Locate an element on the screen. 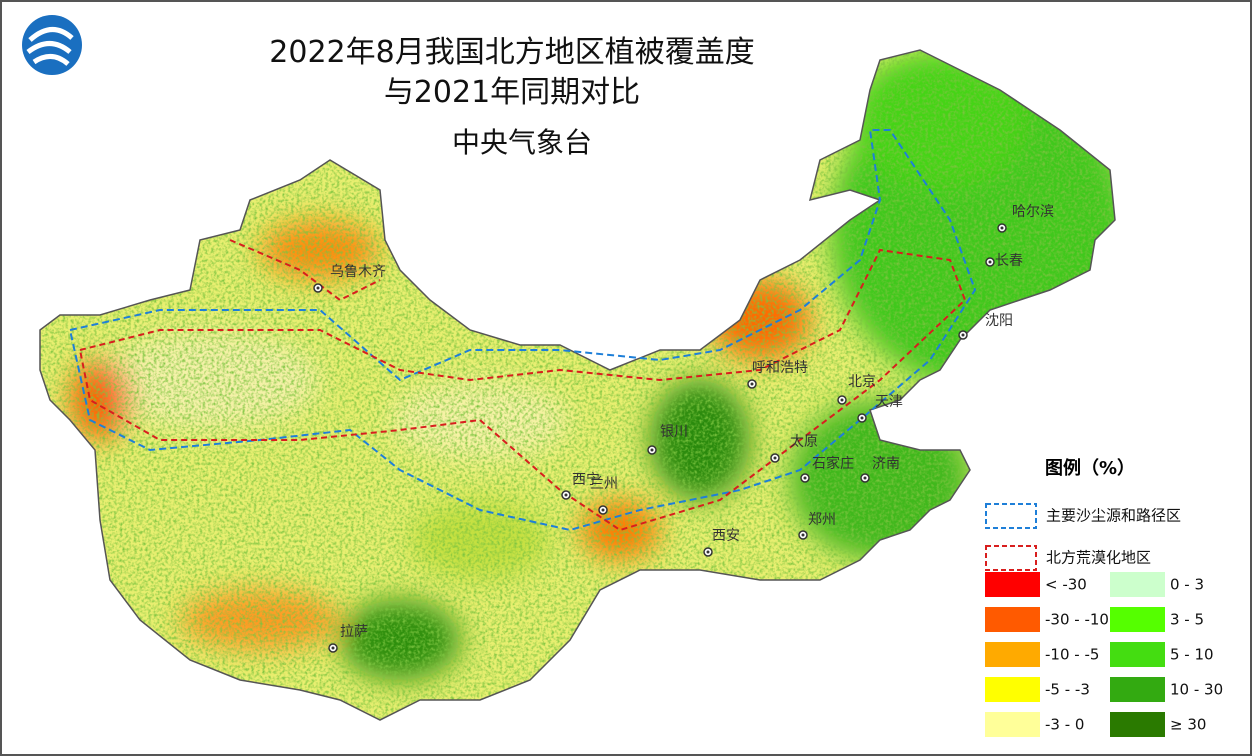  legend-label: -10 - -5 is located at coordinates (1072, 655).